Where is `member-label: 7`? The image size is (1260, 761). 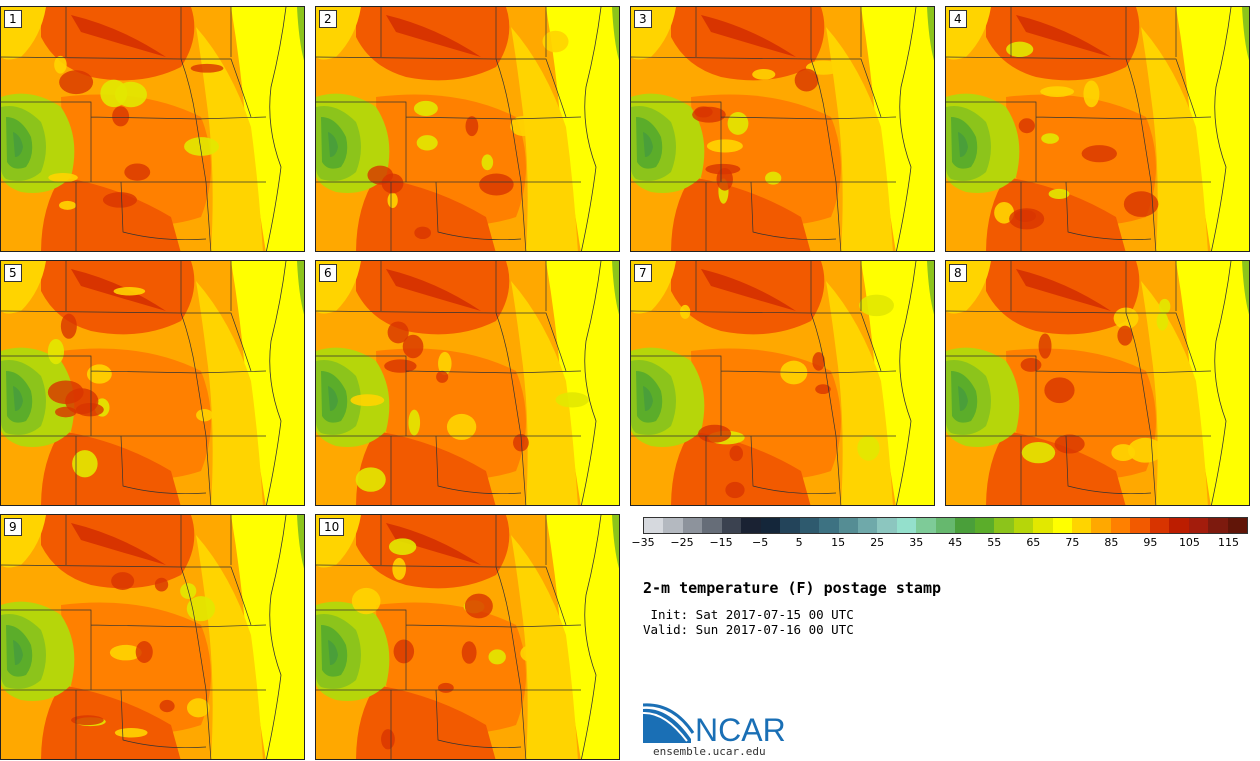
member-label: 7 is located at coordinates (643, 273).